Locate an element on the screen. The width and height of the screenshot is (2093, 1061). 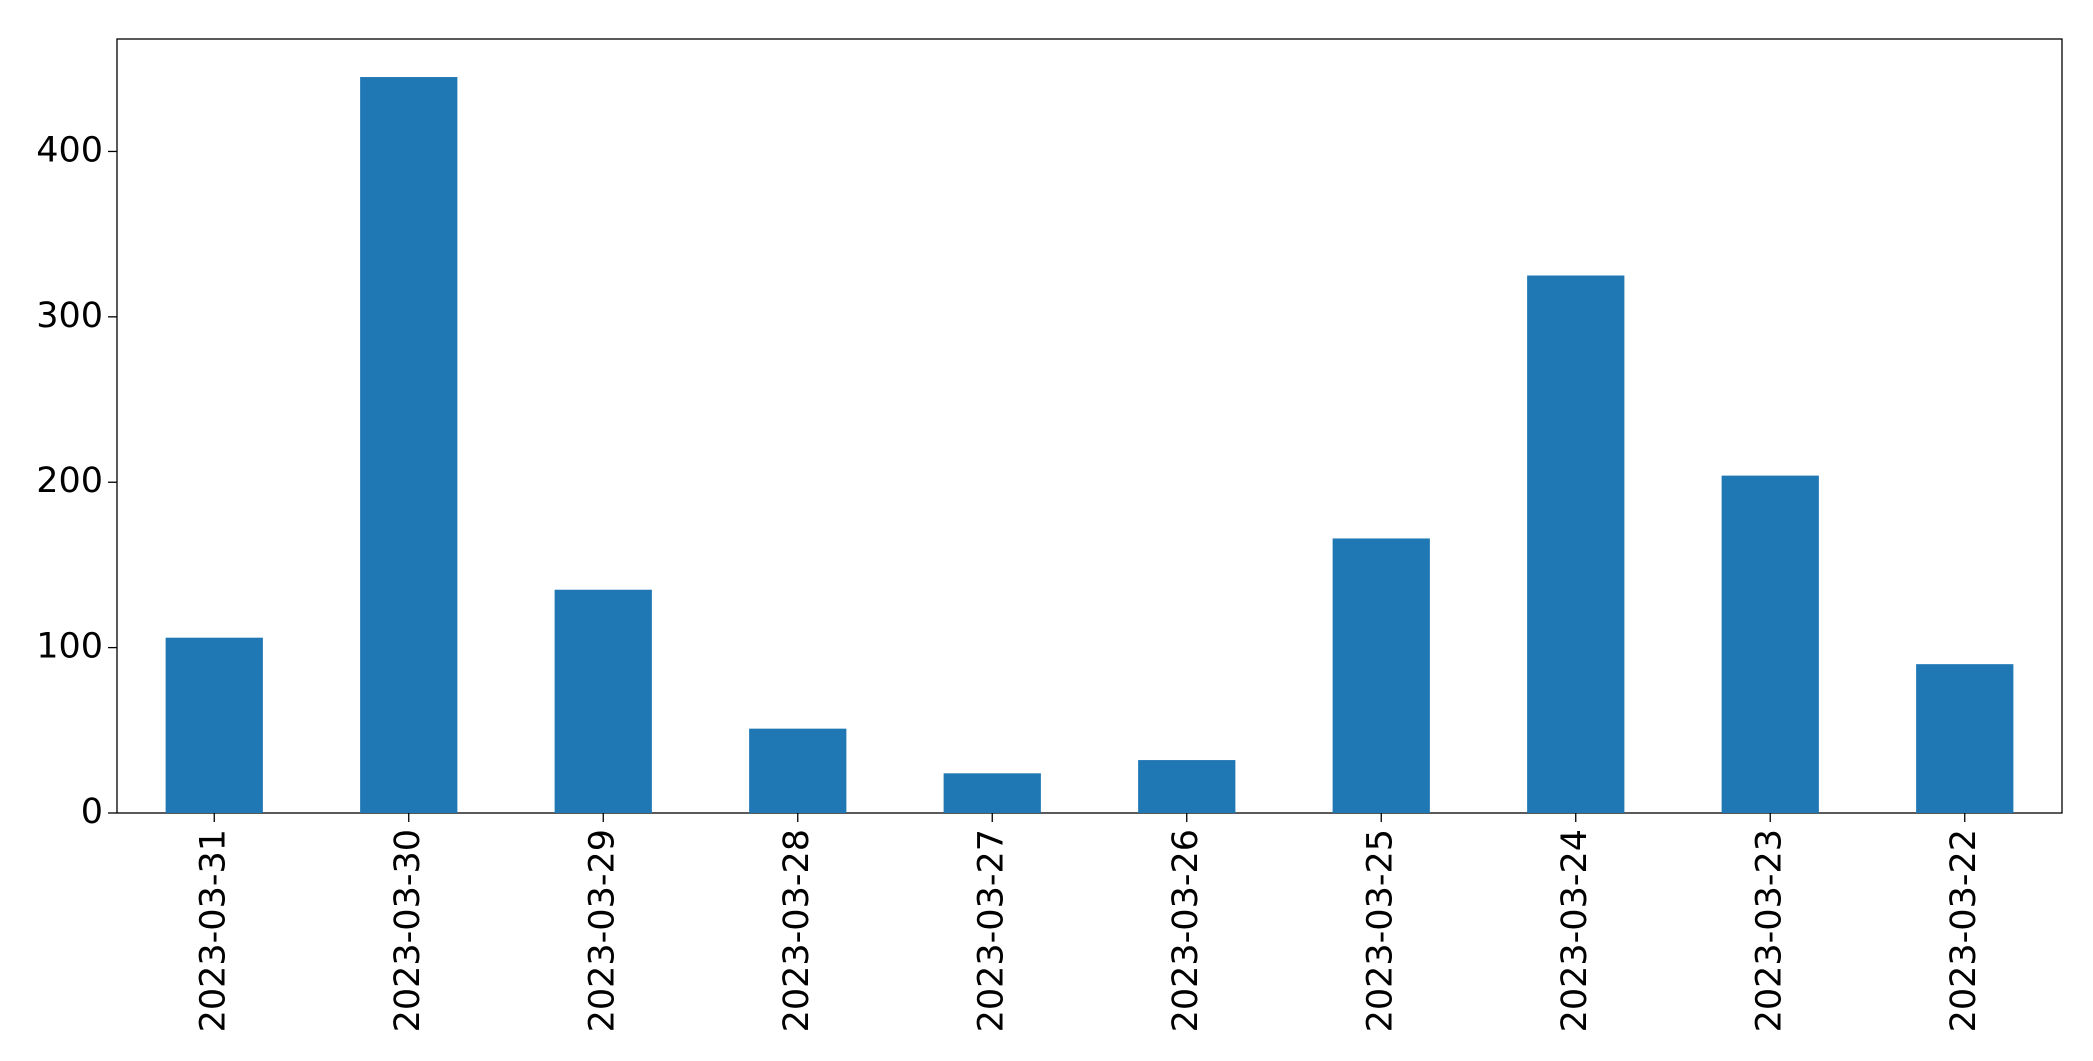
x-tick-label: 2023-03-23 is located at coordinates (1769, 930).